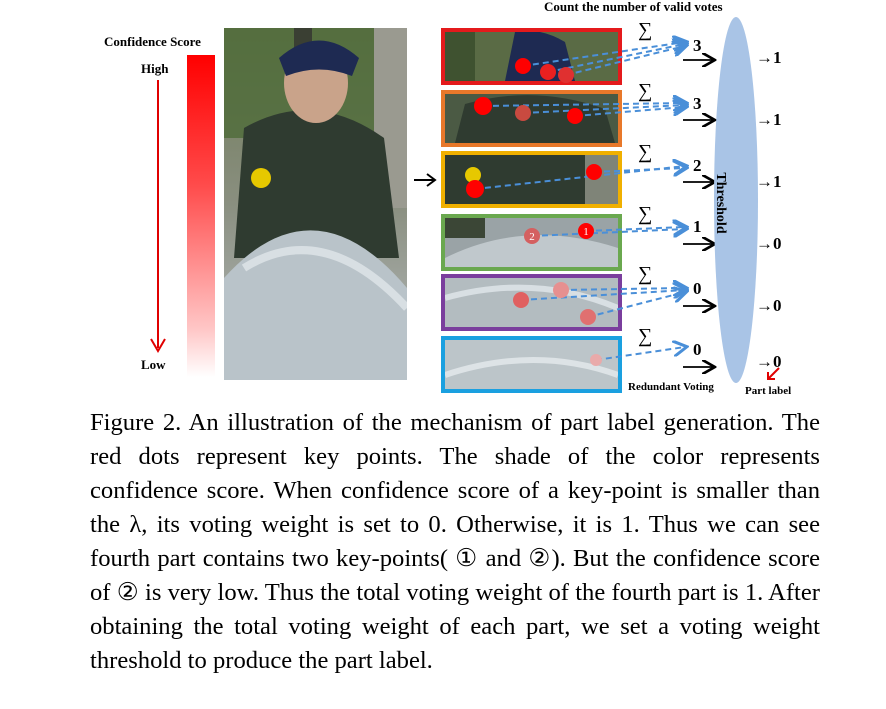 The image size is (886, 709). What do you see at coordinates (315, 204) in the screenshot?
I see `pedestrian-image` at bounding box center [315, 204].